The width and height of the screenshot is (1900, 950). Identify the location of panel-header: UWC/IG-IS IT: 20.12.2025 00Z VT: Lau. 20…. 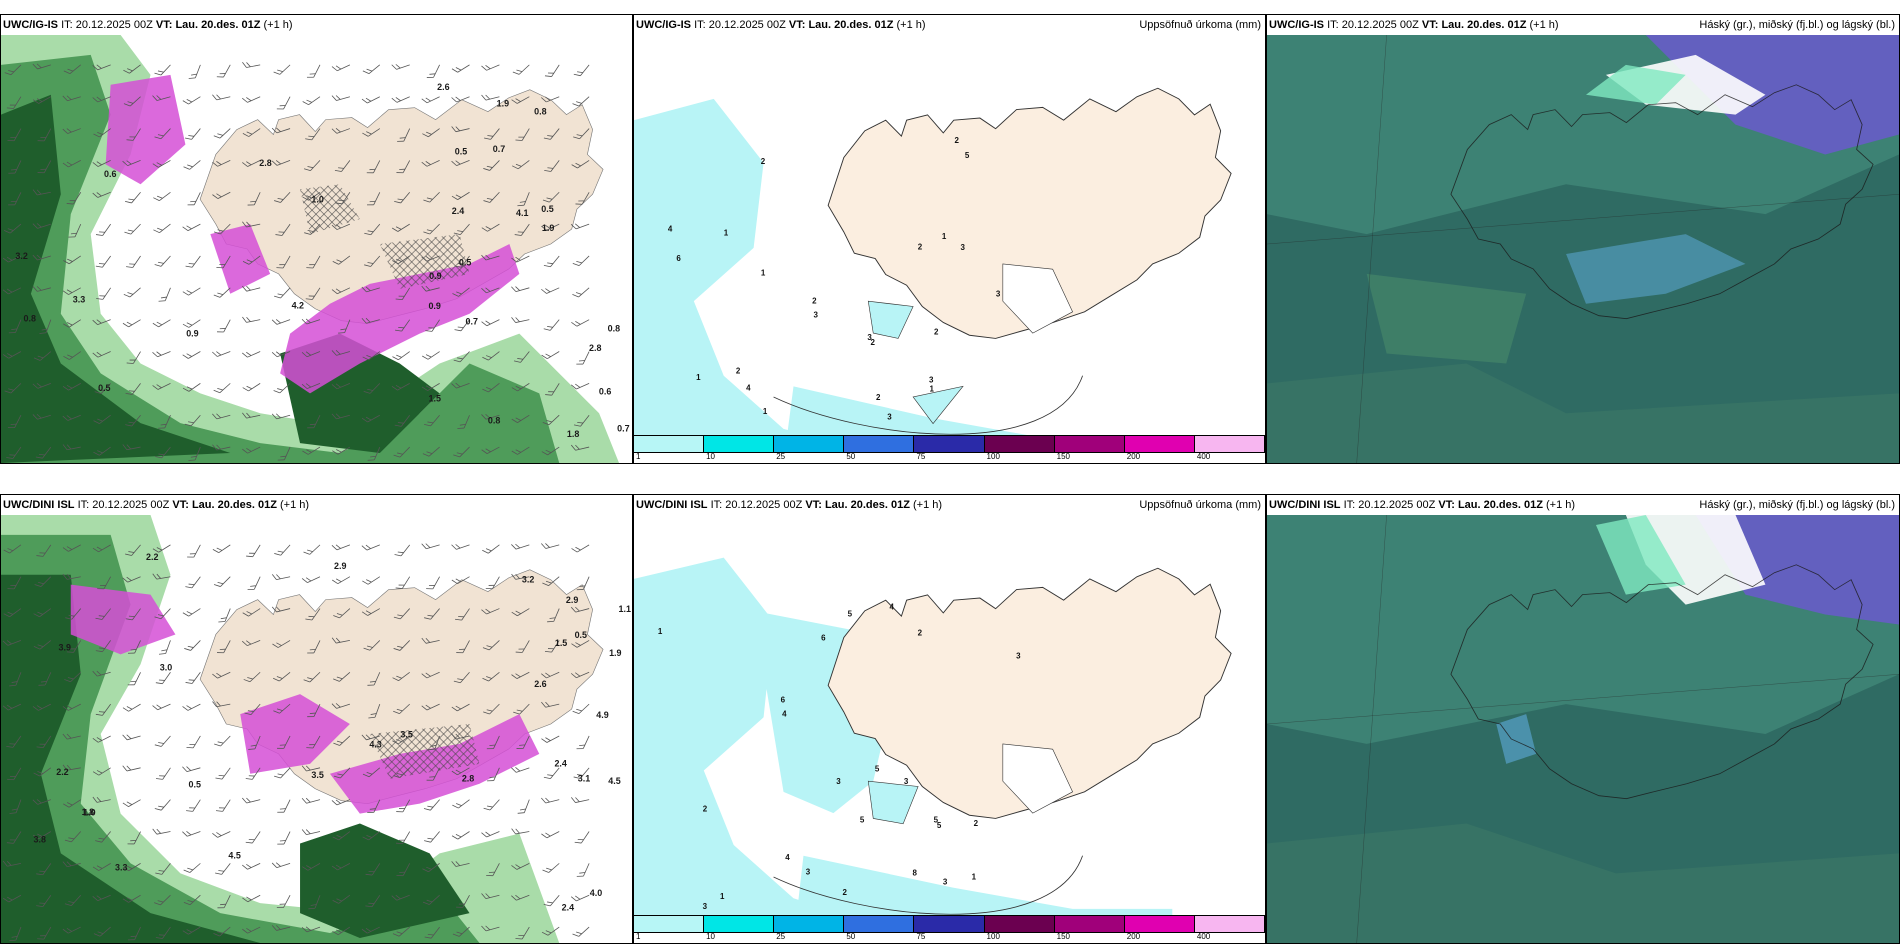
(1583, 25).